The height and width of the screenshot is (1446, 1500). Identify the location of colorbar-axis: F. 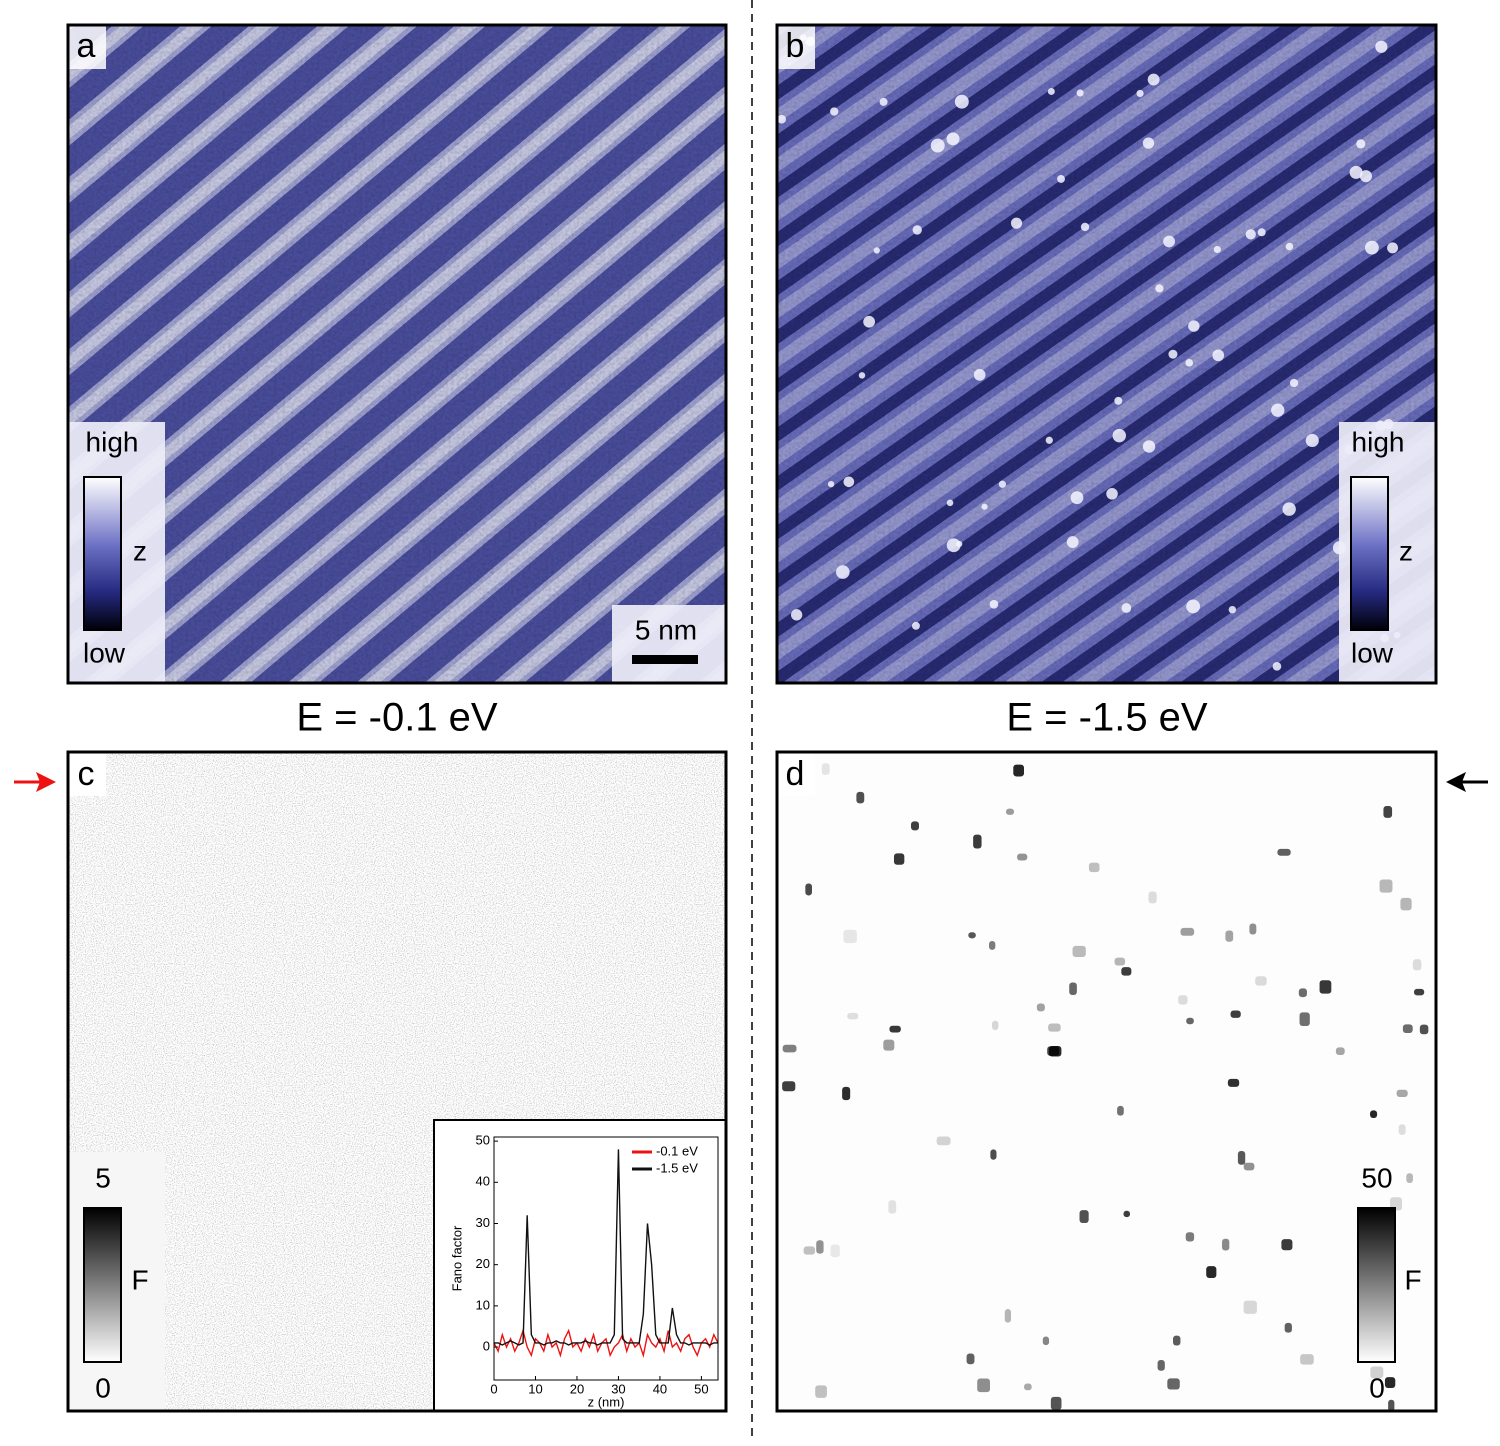
(1412, 1279).